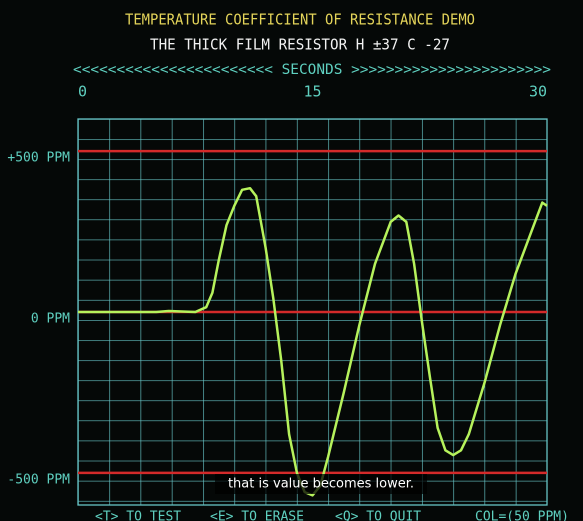 This screenshot has width=583, height=521. I want to click on chart-subtitle: THE THICK FILM RESISTOR H ±37 C -27, so click(300, 45).